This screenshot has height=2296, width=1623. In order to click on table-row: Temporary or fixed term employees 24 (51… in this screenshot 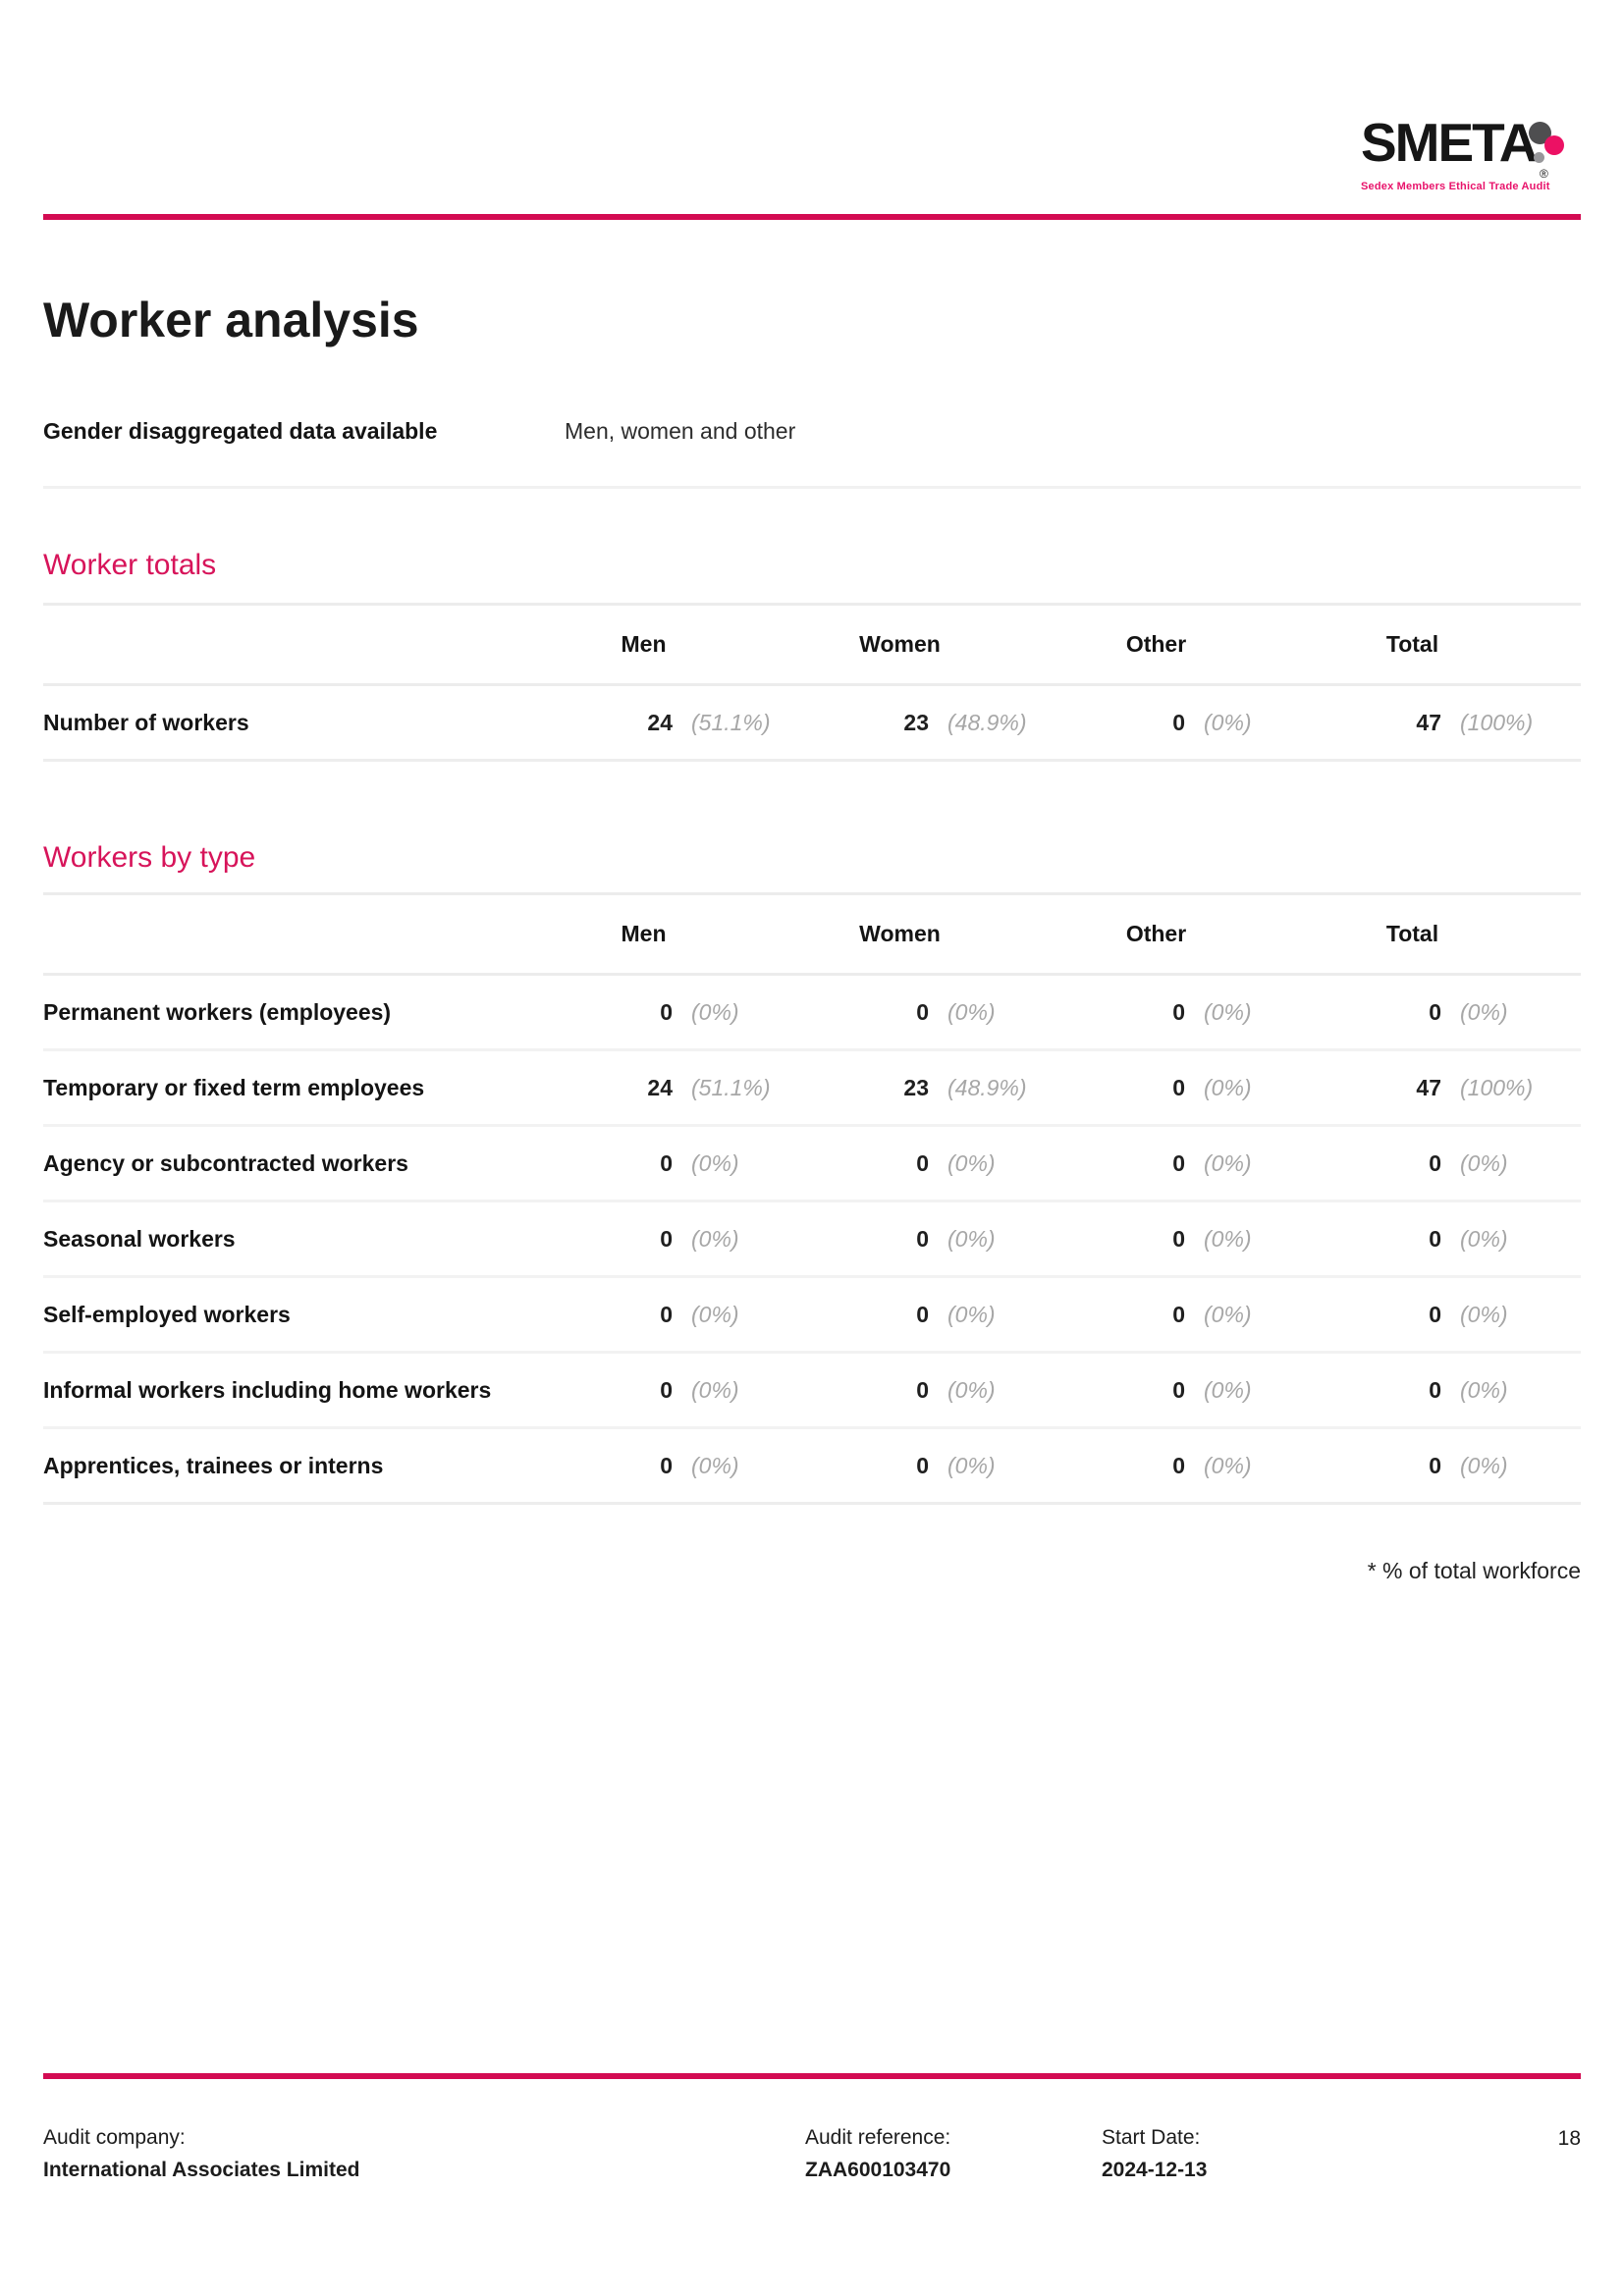, I will do `click(812, 1089)`.